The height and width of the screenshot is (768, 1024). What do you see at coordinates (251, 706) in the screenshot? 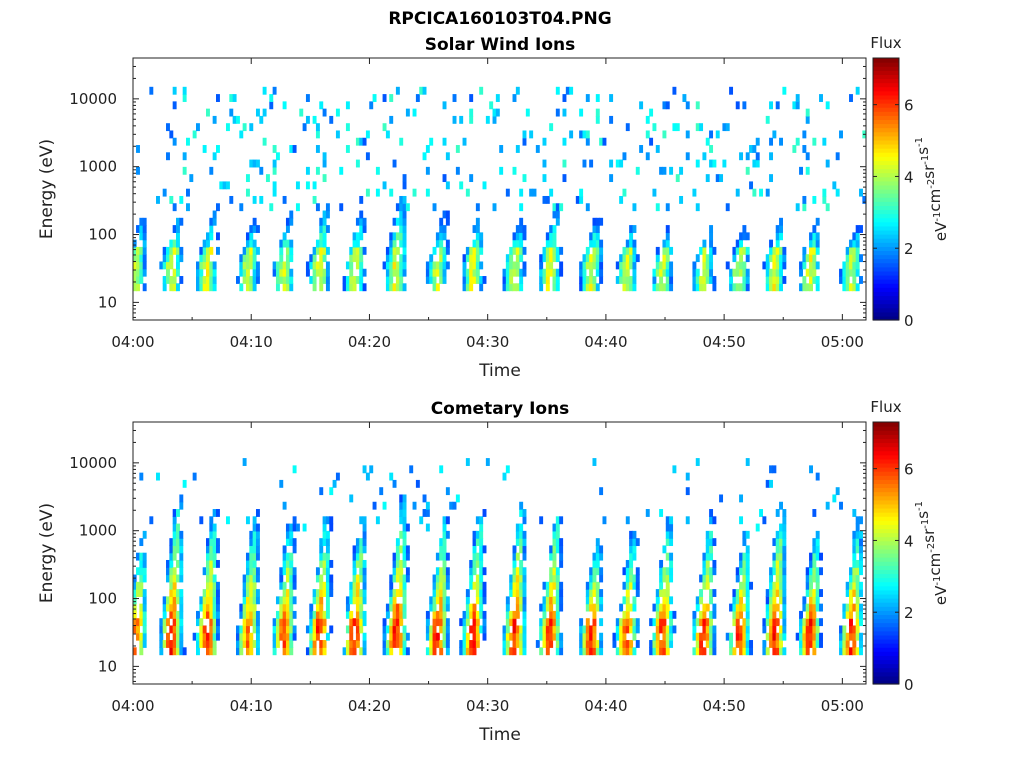
I see `cometary-x-tick-label: 04:10` at bounding box center [251, 706].